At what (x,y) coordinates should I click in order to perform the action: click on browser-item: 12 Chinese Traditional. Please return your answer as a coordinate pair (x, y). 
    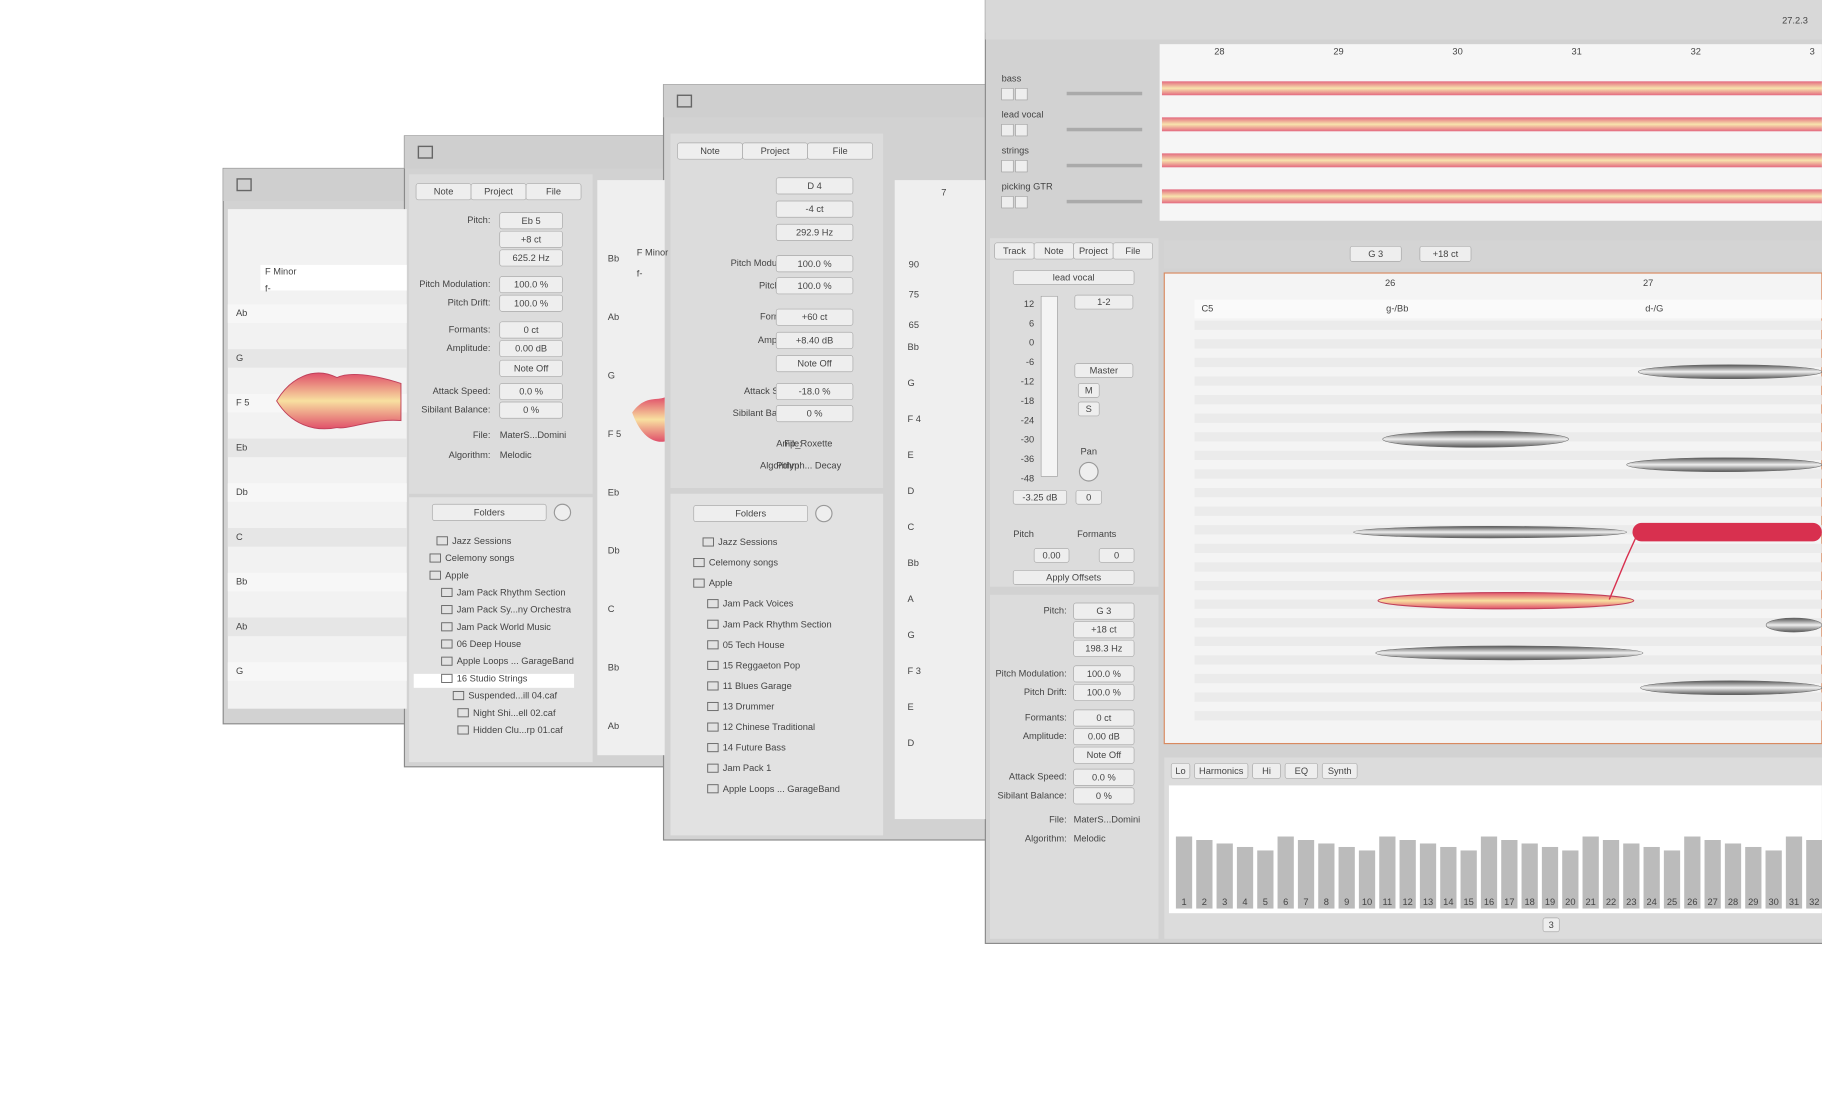
    Looking at the image, I should click on (769, 727).